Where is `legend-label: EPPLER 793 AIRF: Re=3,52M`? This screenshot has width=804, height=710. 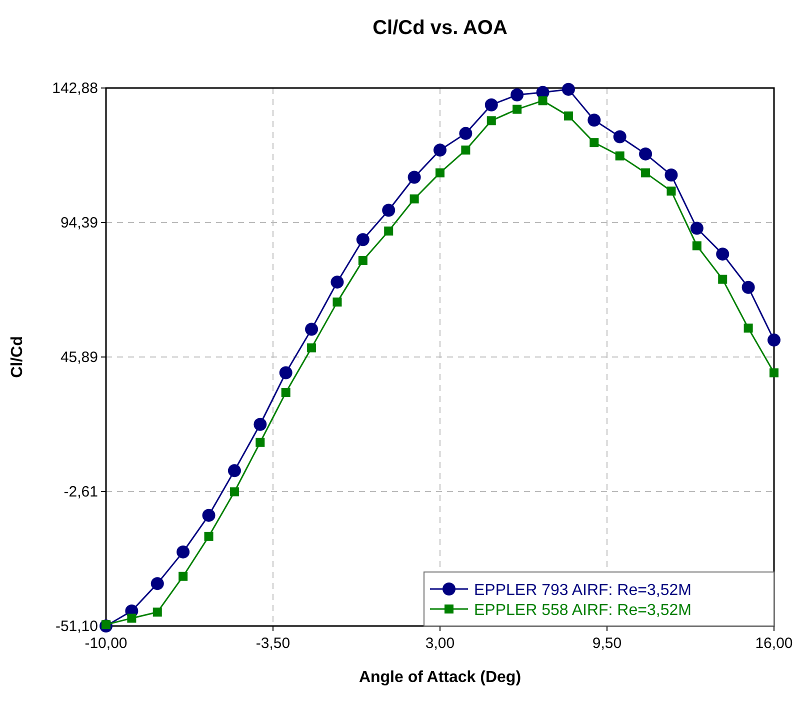 legend-label: EPPLER 793 AIRF: Re=3,52M is located at coordinates (583, 590).